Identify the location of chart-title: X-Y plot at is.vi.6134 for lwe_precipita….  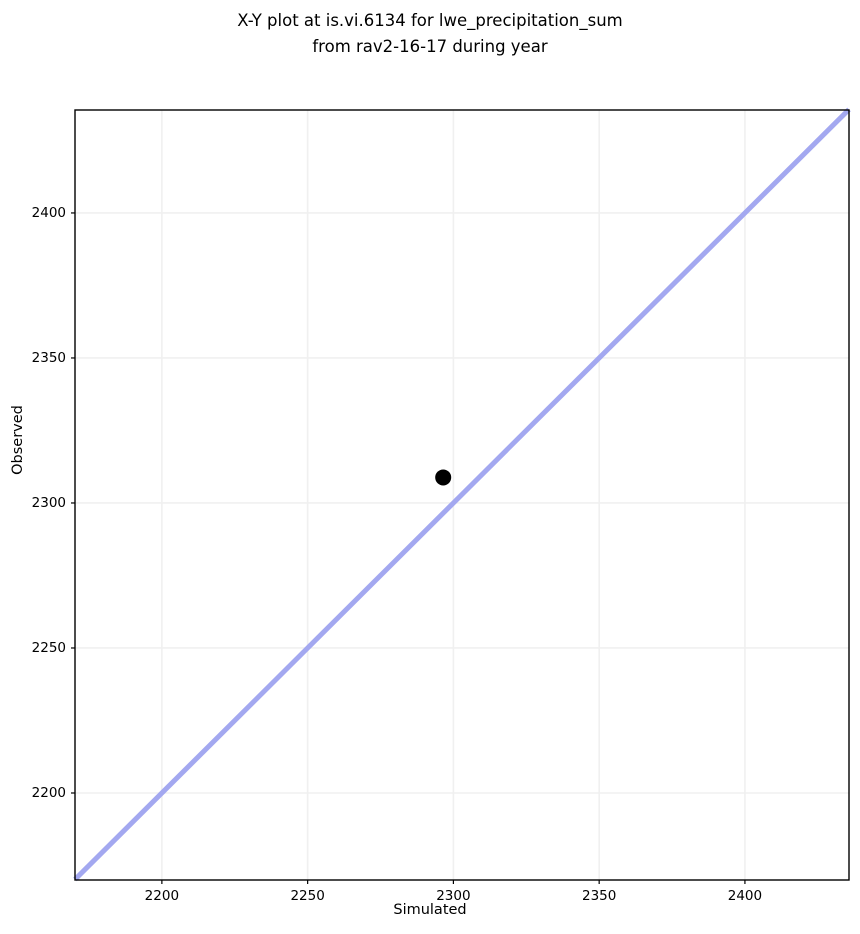
(430, 33).